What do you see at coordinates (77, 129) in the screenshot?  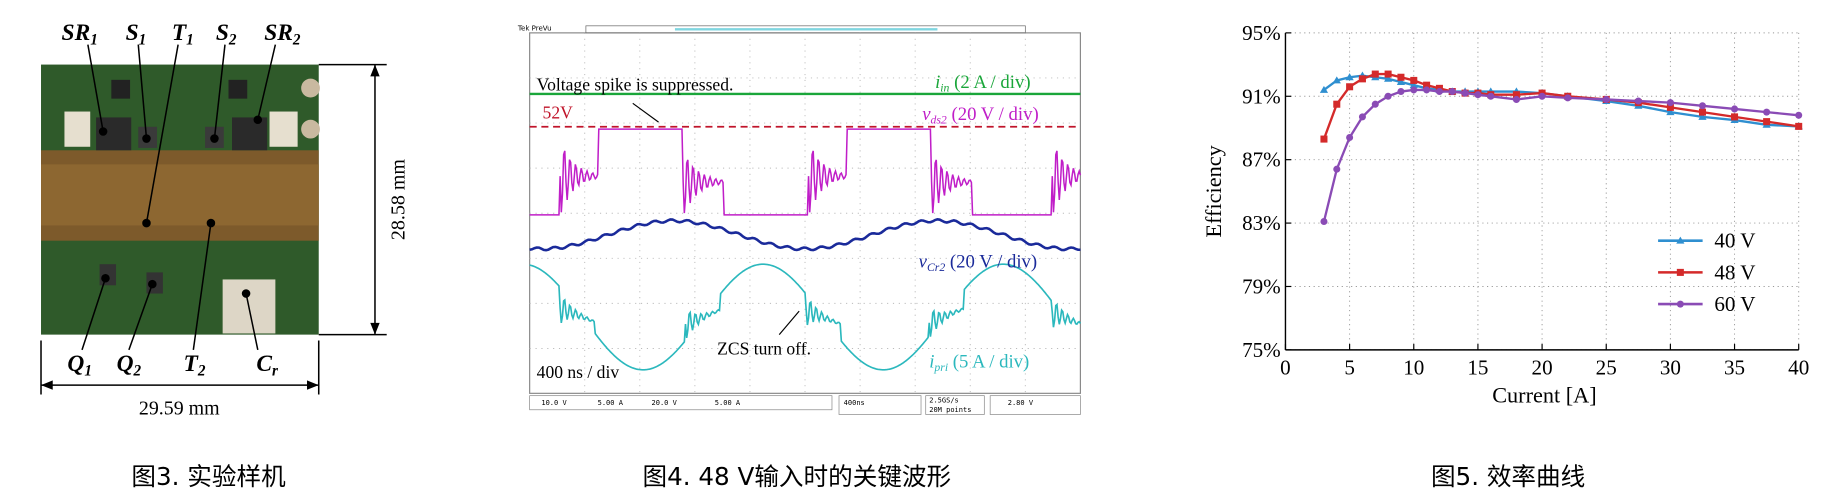 I see `capacitor` at bounding box center [77, 129].